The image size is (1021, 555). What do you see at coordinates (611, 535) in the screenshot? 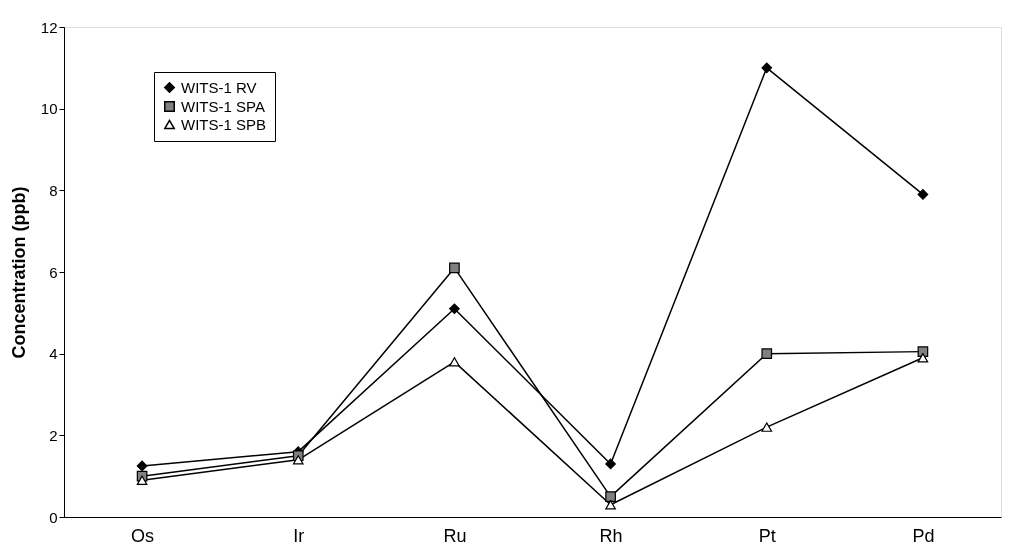
I see `x-tick-label: Rh` at bounding box center [611, 535].